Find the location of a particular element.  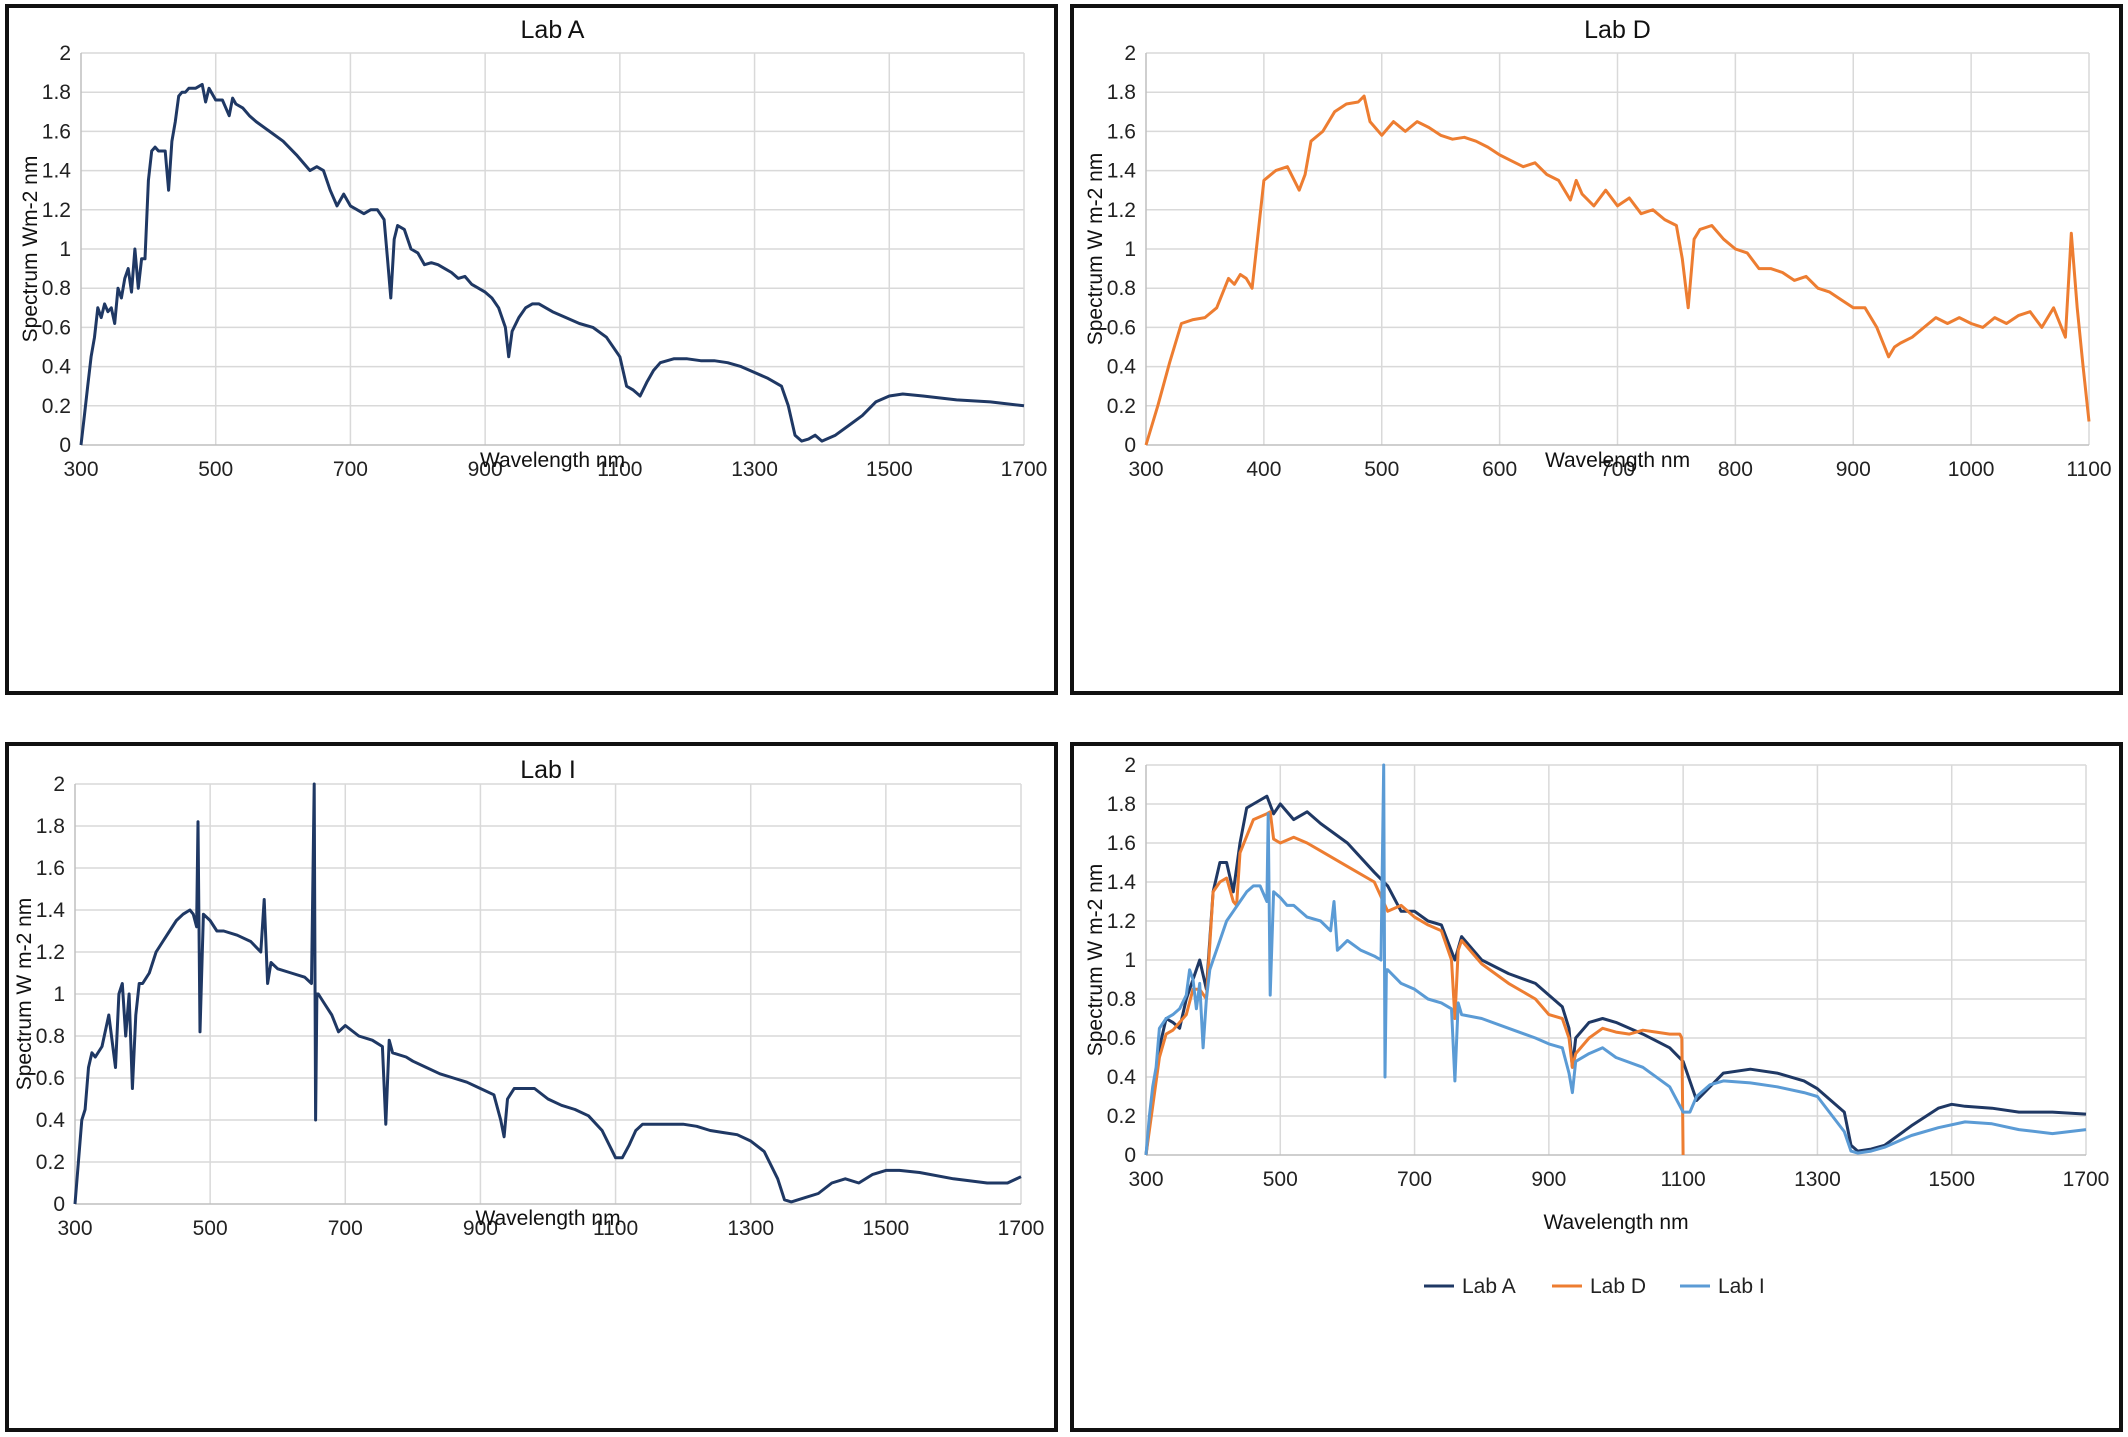

chart-title: Lab I is located at coordinates (548, 770).